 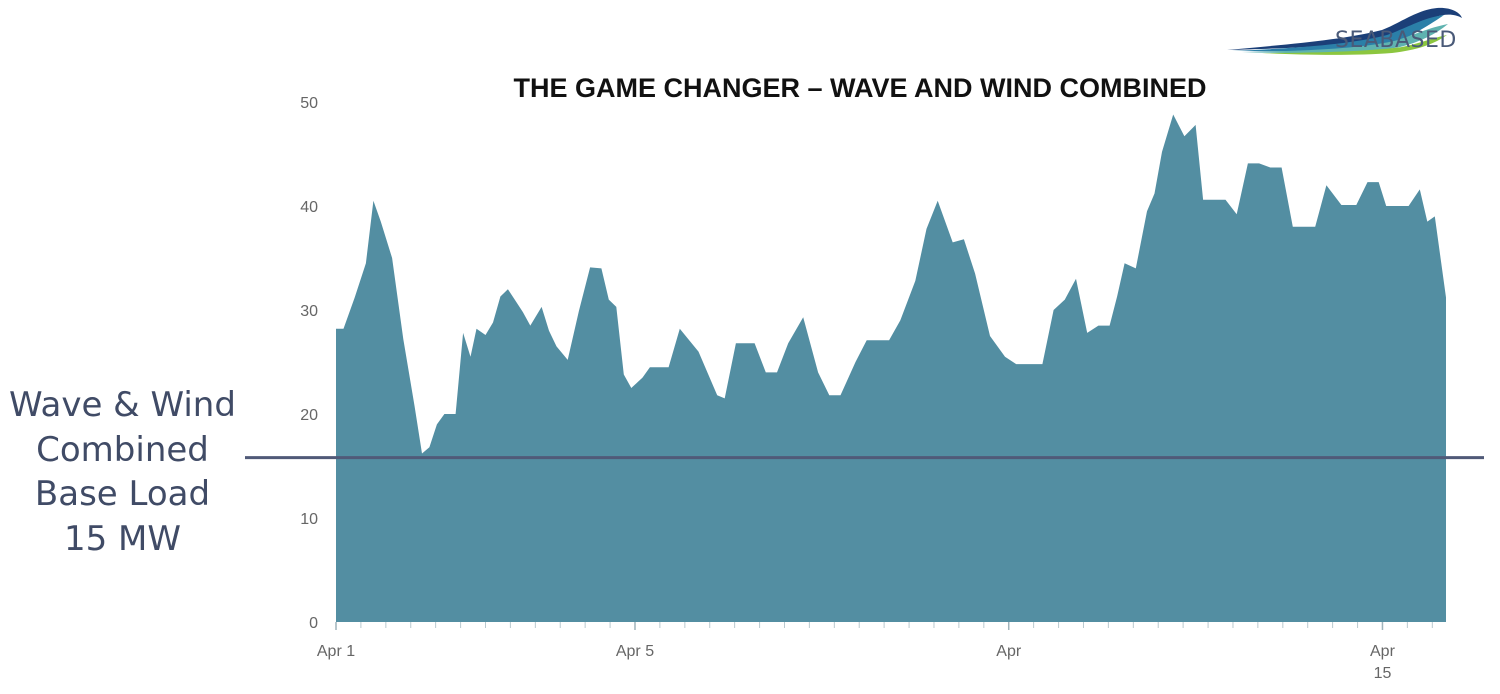 I want to click on x-tick-label: 15, so click(x=1383, y=673).